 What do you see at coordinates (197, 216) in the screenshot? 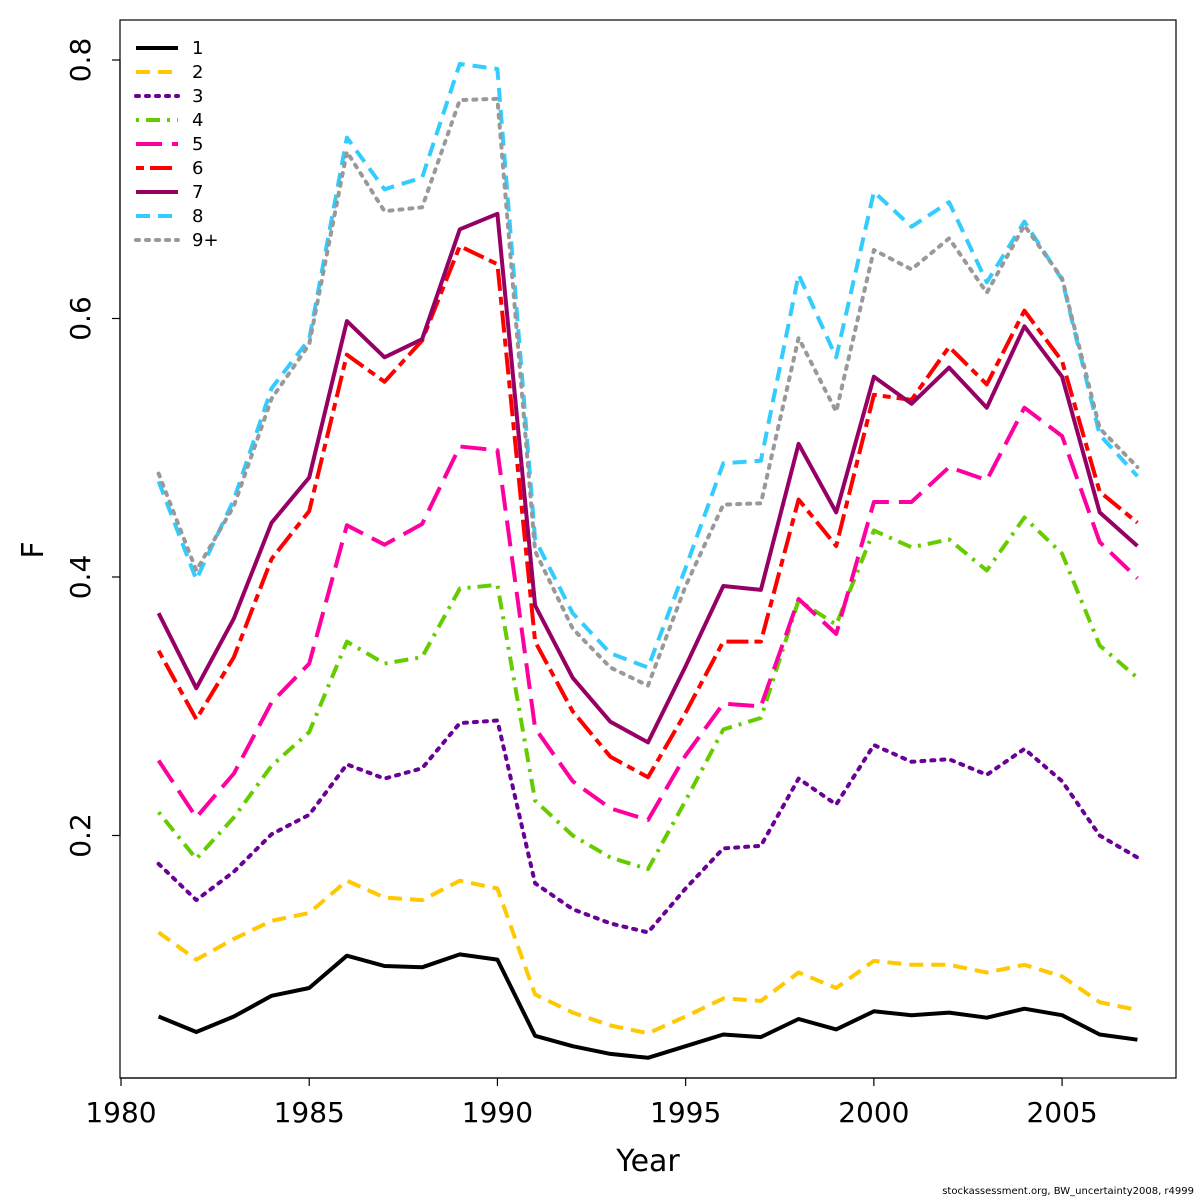
I see `legend-label: 8` at bounding box center [197, 216].